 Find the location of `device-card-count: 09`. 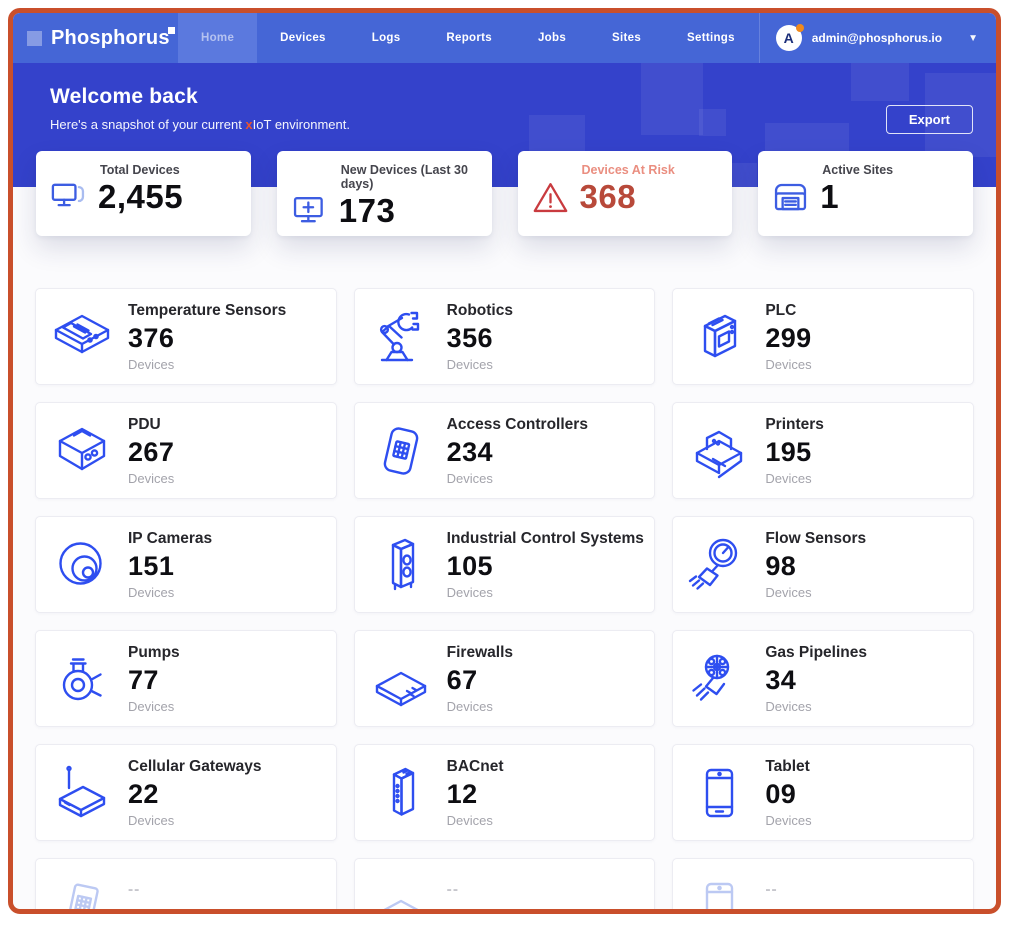

device-card-count: 09 is located at coordinates (781, 793).